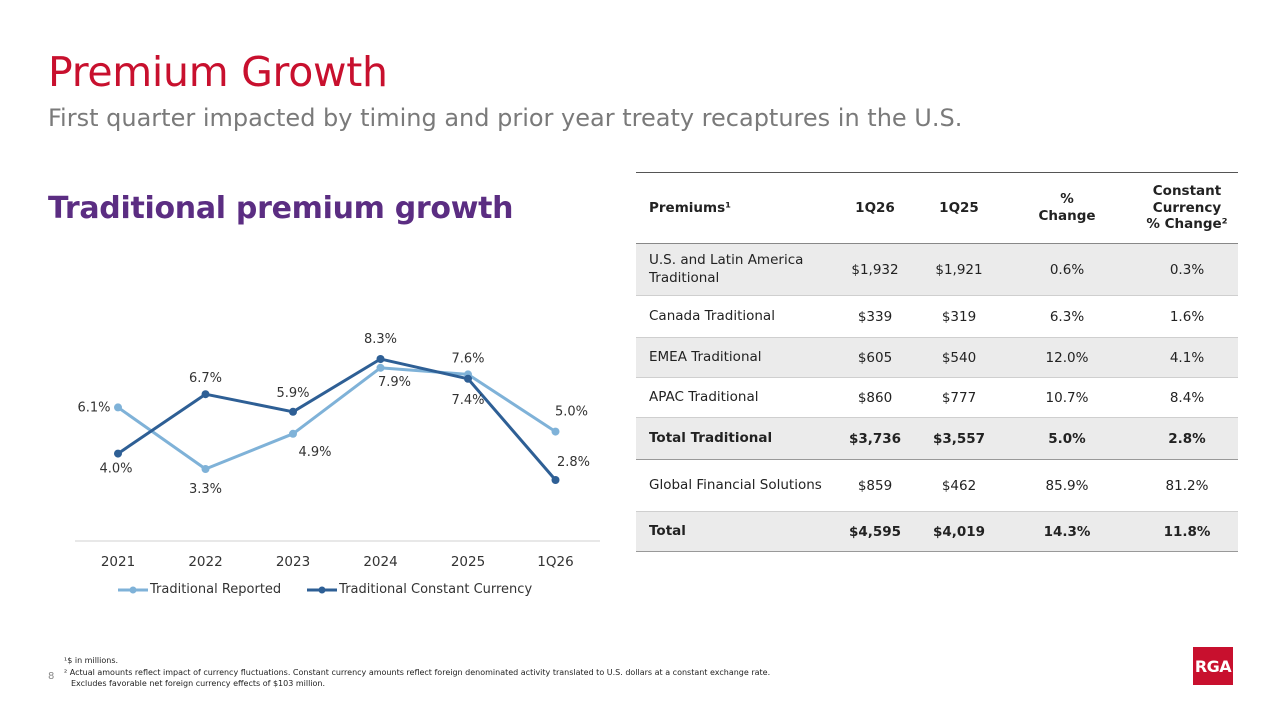  Describe the element at coordinates (733, 269) in the screenshot. I see `table-cell: U.S. and Latin America Traditional` at that location.